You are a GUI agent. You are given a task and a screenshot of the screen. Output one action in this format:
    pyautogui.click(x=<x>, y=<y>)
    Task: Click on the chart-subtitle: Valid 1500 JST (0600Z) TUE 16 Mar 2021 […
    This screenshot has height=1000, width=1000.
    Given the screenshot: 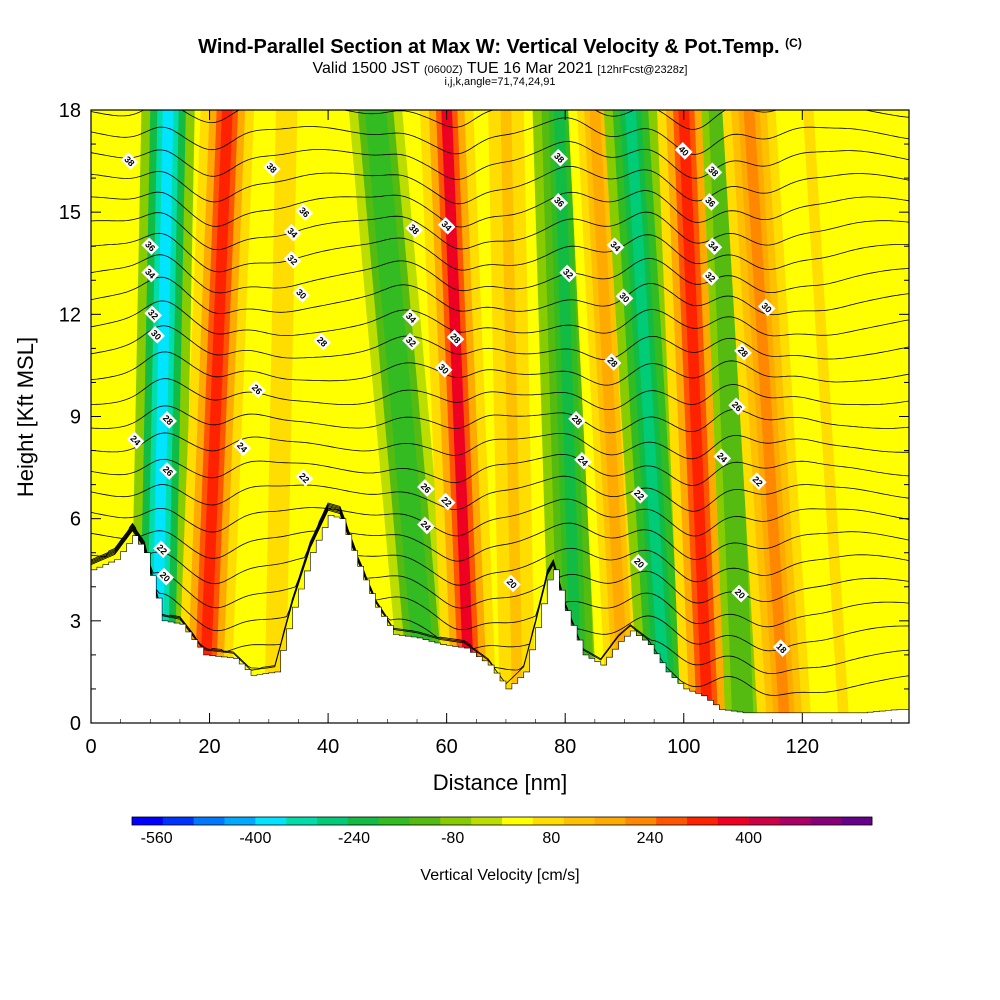 What is the action you would take?
    pyautogui.click(x=500, y=69)
    